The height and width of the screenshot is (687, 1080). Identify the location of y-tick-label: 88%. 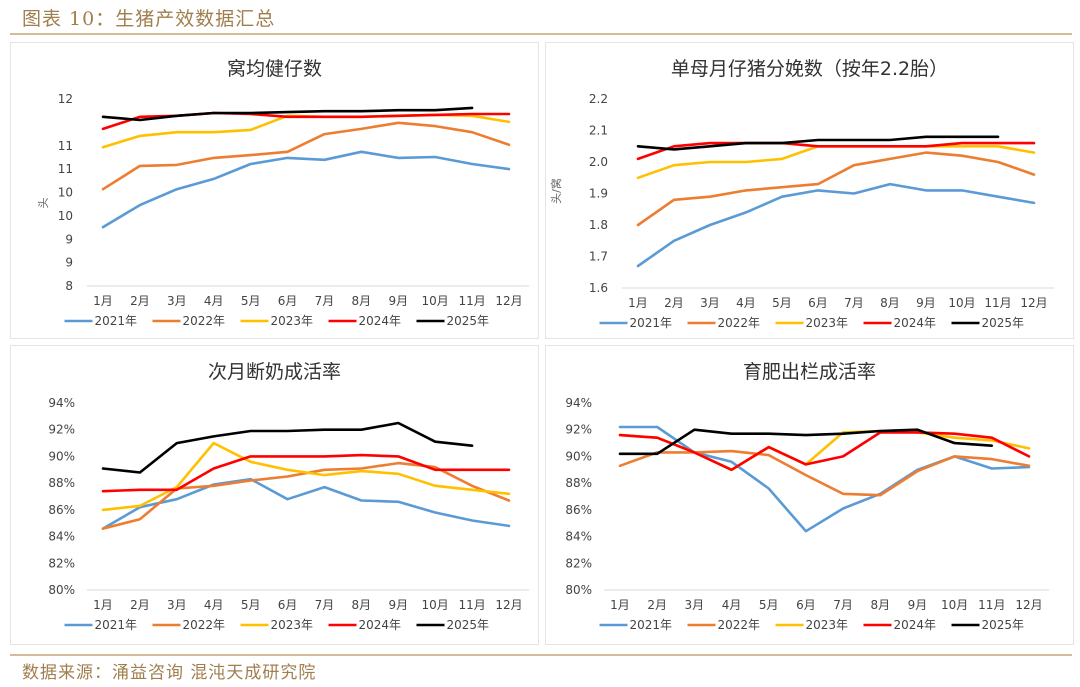
(578, 483).